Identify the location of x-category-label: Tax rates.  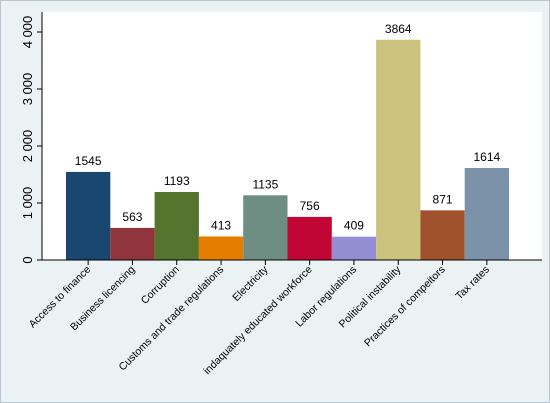
(472, 283).